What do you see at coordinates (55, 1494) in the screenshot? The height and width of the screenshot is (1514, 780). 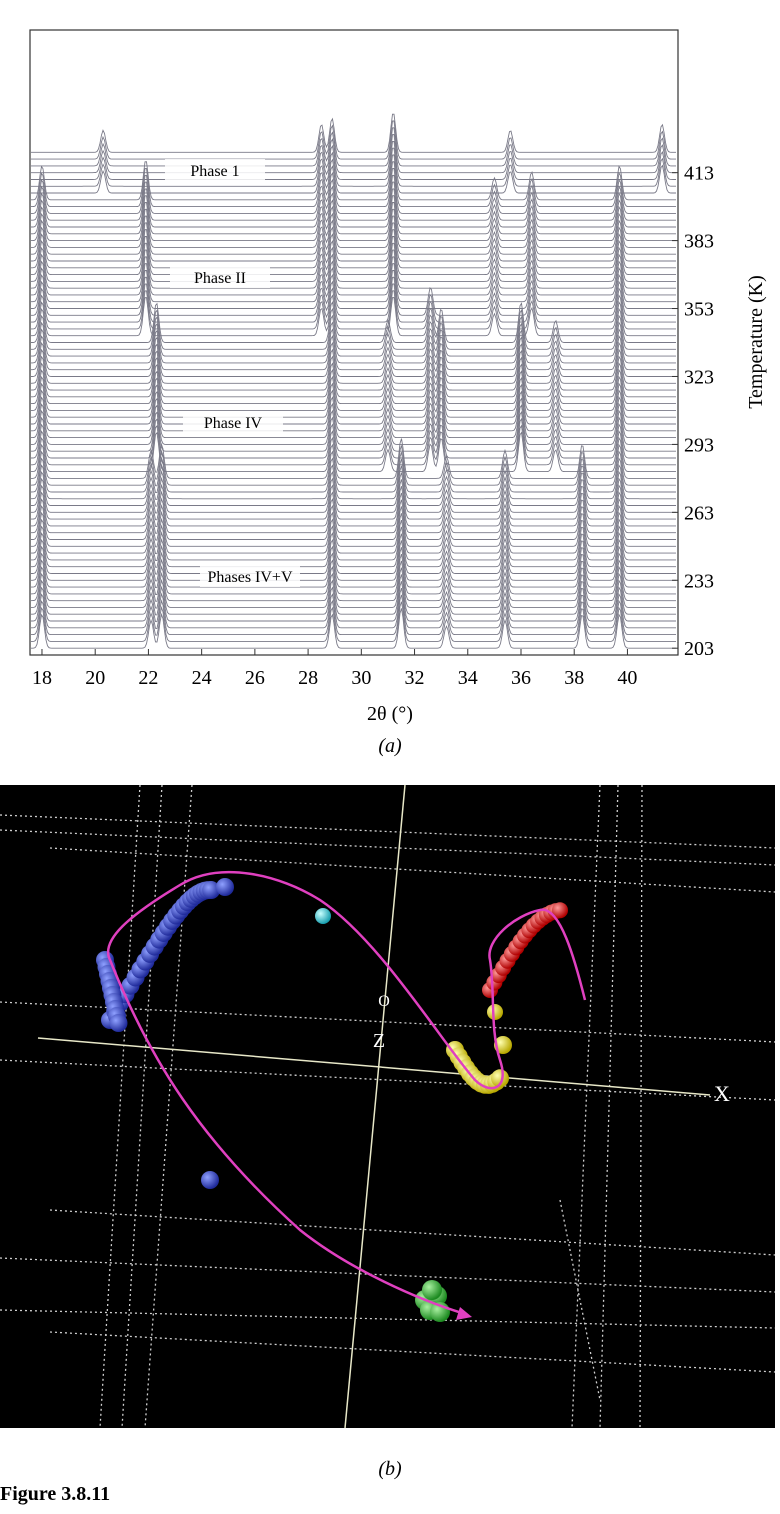 I see `figure-label: Figure 3.8.11` at bounding box center [55, 1494].